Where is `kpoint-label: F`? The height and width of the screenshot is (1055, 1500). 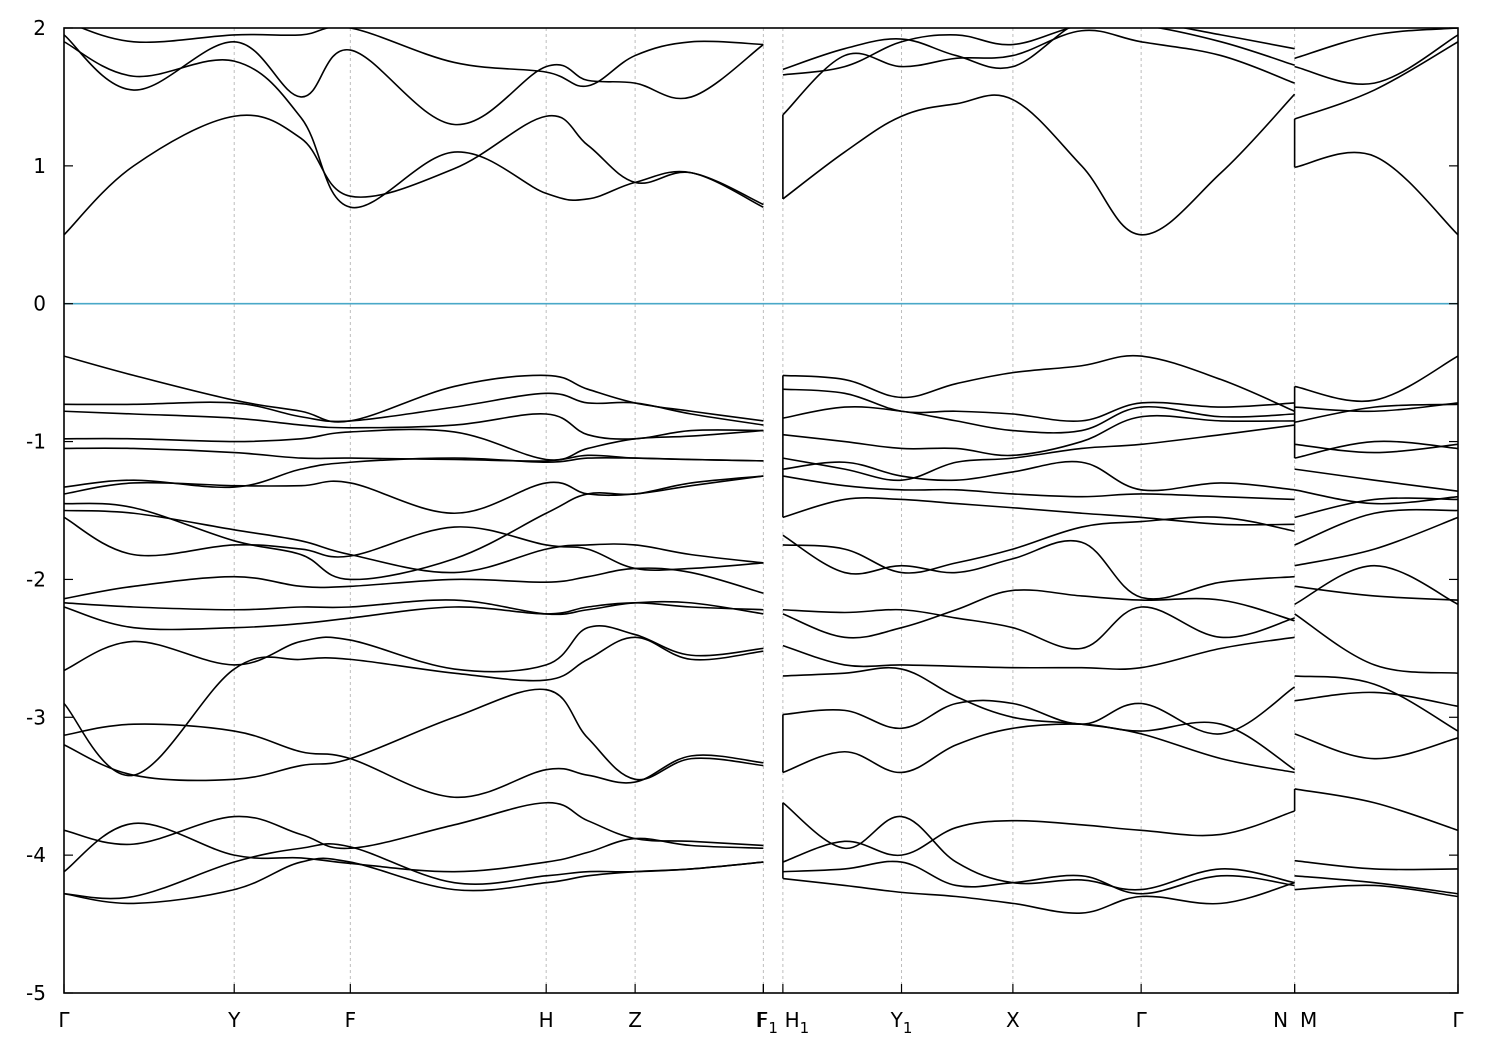
kpoint-label: F is located at coordinates (351, 1020).